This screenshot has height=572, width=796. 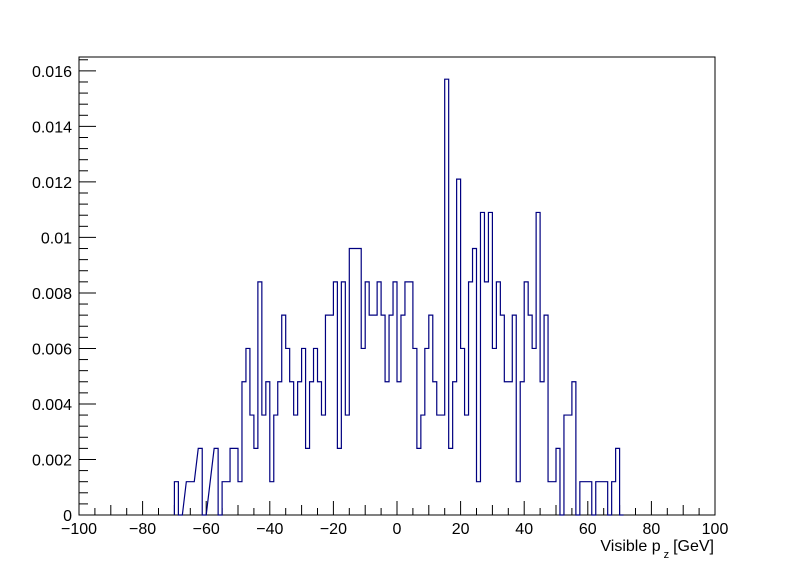 What do you see at coordinates (52, 127) in the screenshot?
I see `y-tick-label: 0.014` at bounding box center [52, 127].